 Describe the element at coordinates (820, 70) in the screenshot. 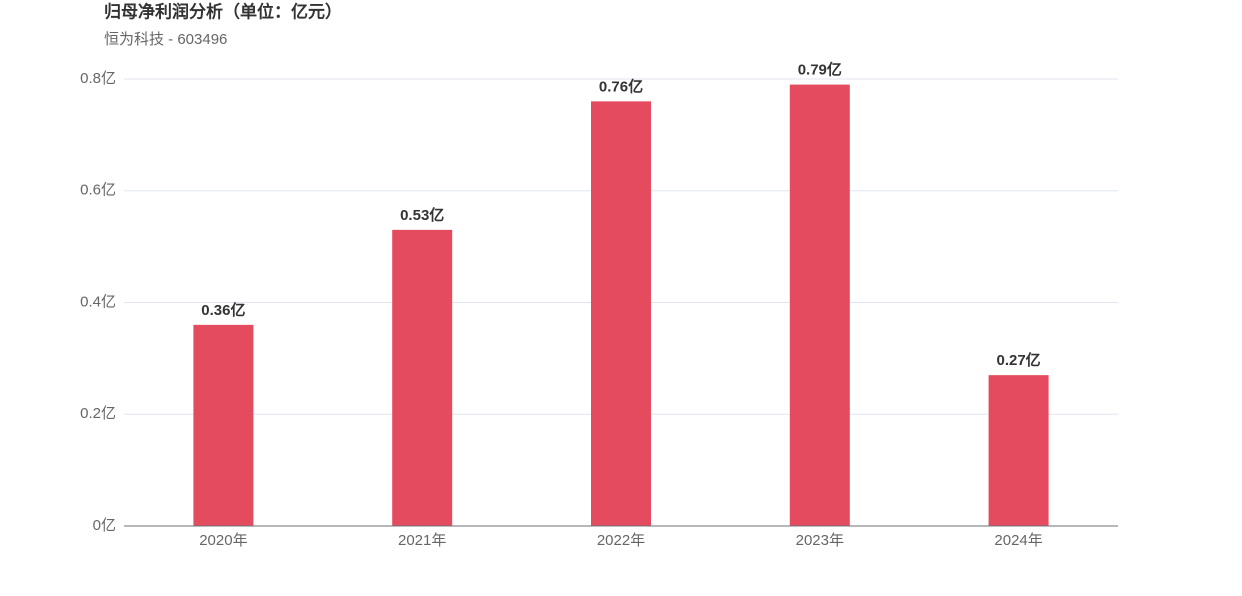

I see `value-label: 0.79亿` at that location.